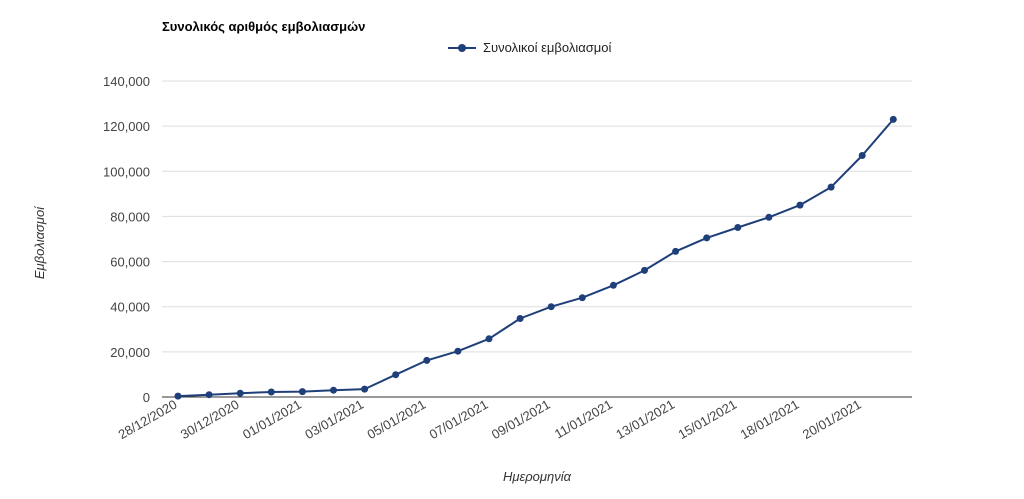 The height and width of the screenshot is (499, 1024). Describe the element at coordinates (396, 420) in the screenshot. I see `x-tick-label: 05/01/2021` at that location.